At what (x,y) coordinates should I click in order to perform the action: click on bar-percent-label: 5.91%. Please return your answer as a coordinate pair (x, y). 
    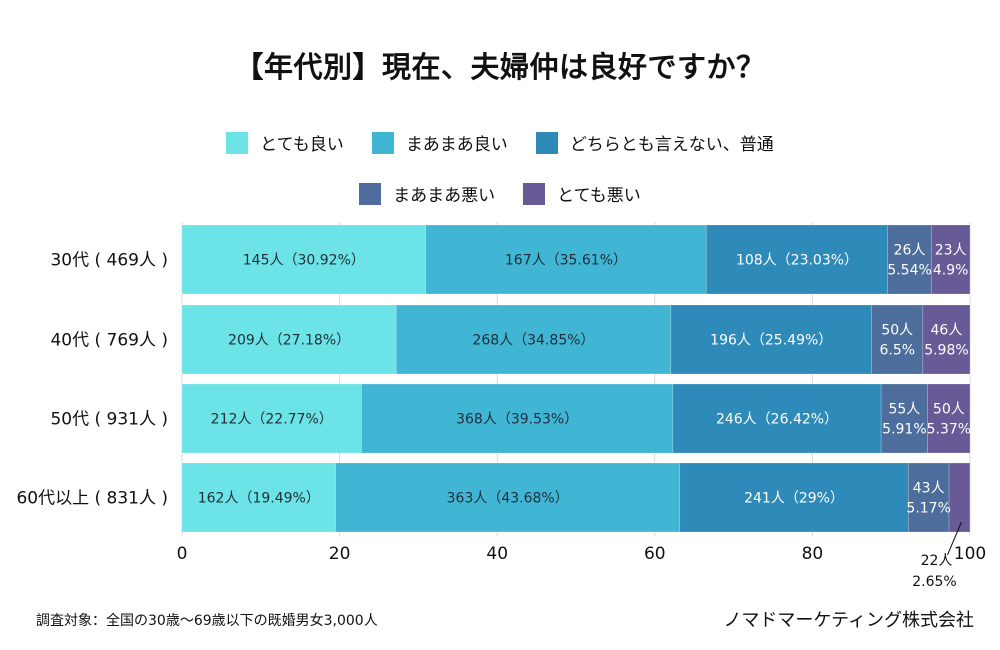
    Looking at the image, I should click on (904, 430).